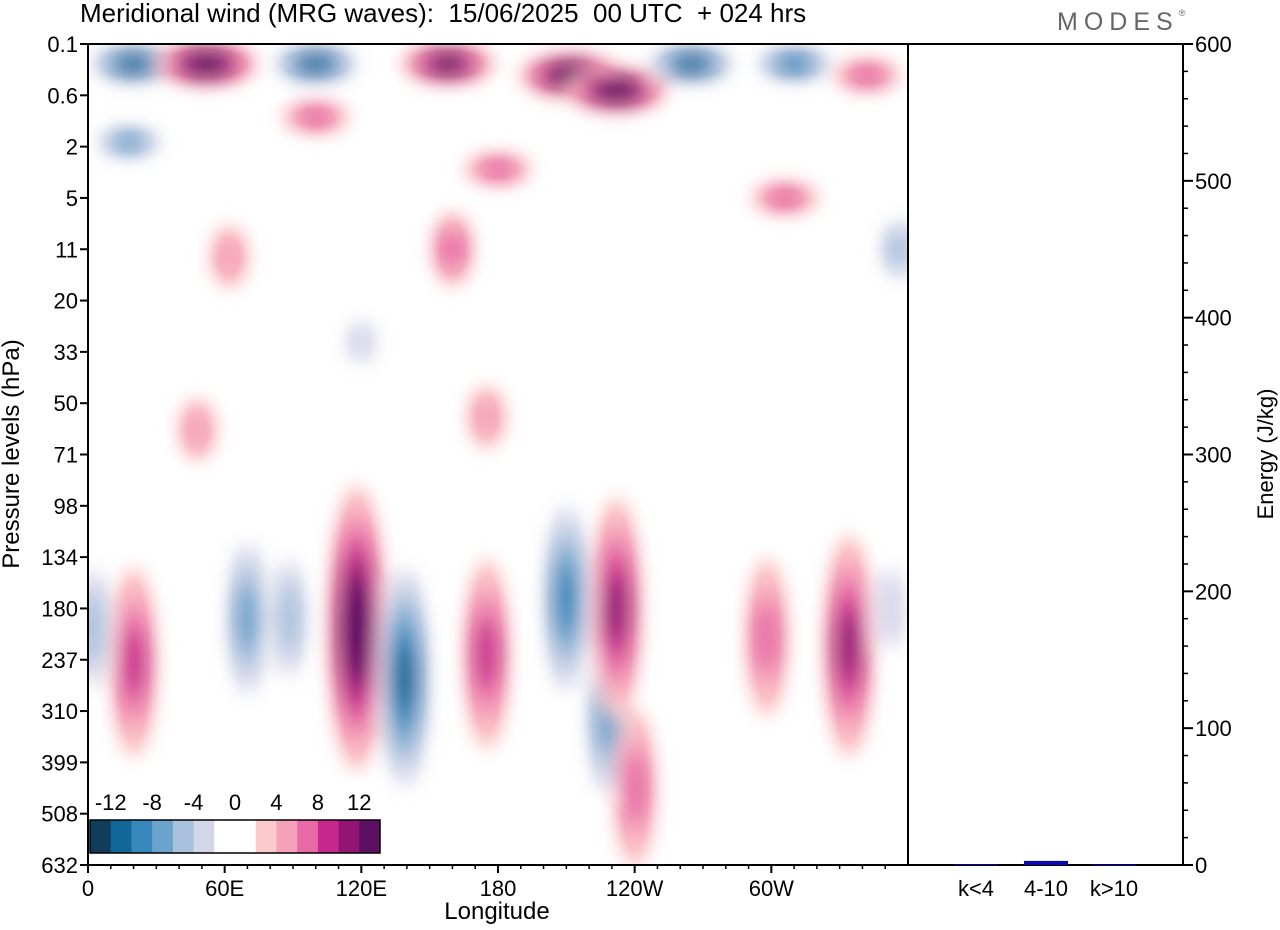  What do you see at coordinates (194, 802) in the screenshot?
I see `colorbar-label: -4` at bounding box center [194, 802].